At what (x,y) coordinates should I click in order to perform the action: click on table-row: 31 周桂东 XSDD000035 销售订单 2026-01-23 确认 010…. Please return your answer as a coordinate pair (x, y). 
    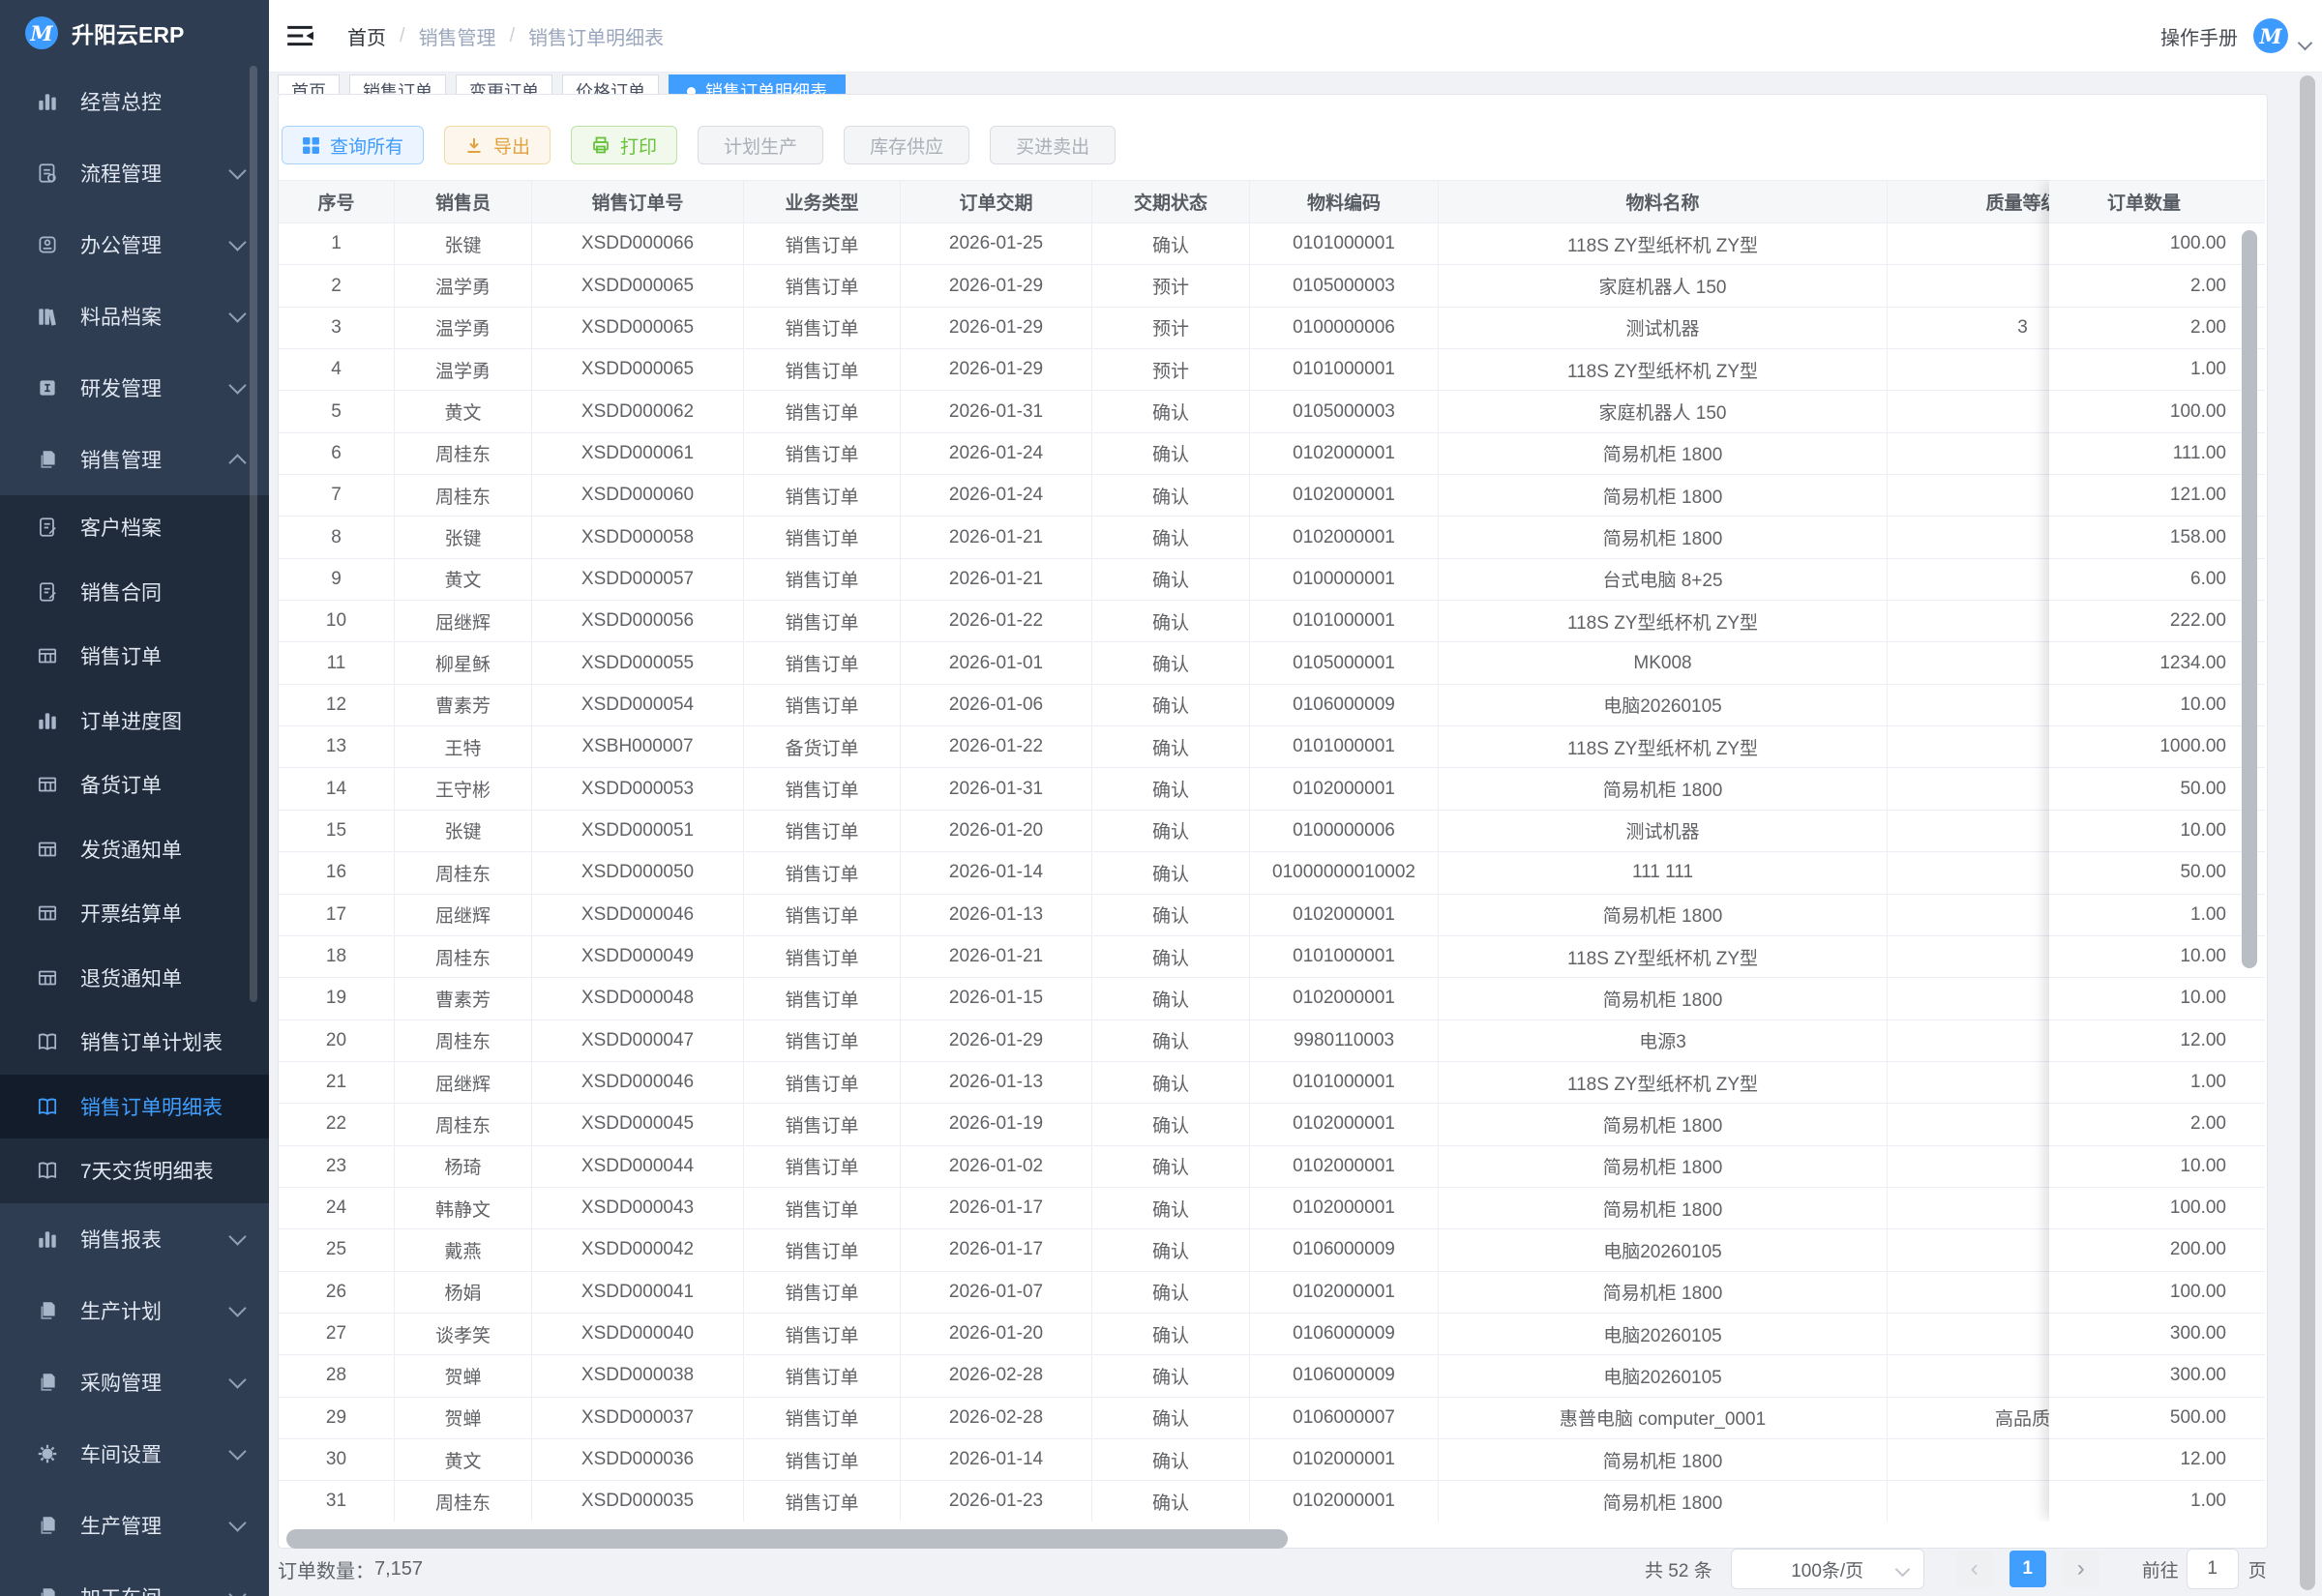
    Looking at the image, I should click on (1272, 1501).